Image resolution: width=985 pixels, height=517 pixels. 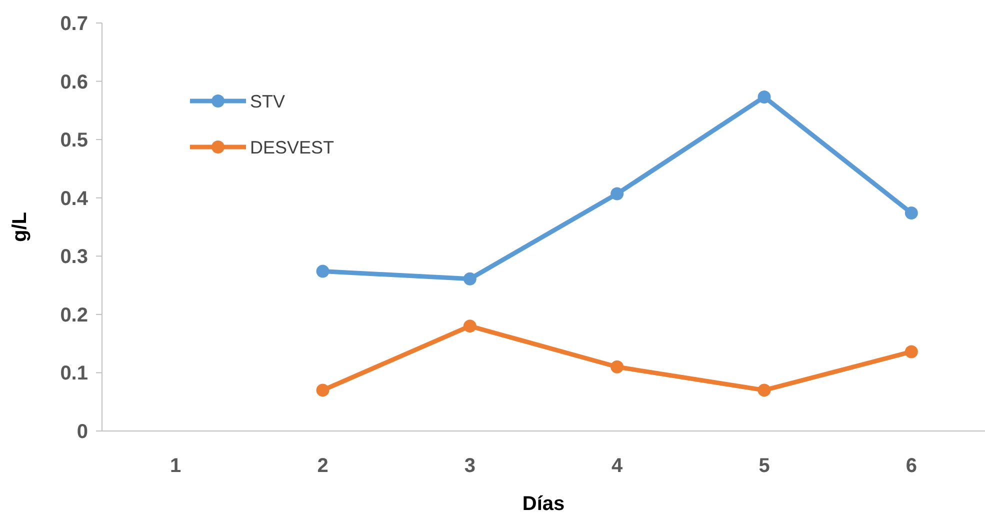 I want to click on x-tick-label: 5, so click(x=764, y=466).